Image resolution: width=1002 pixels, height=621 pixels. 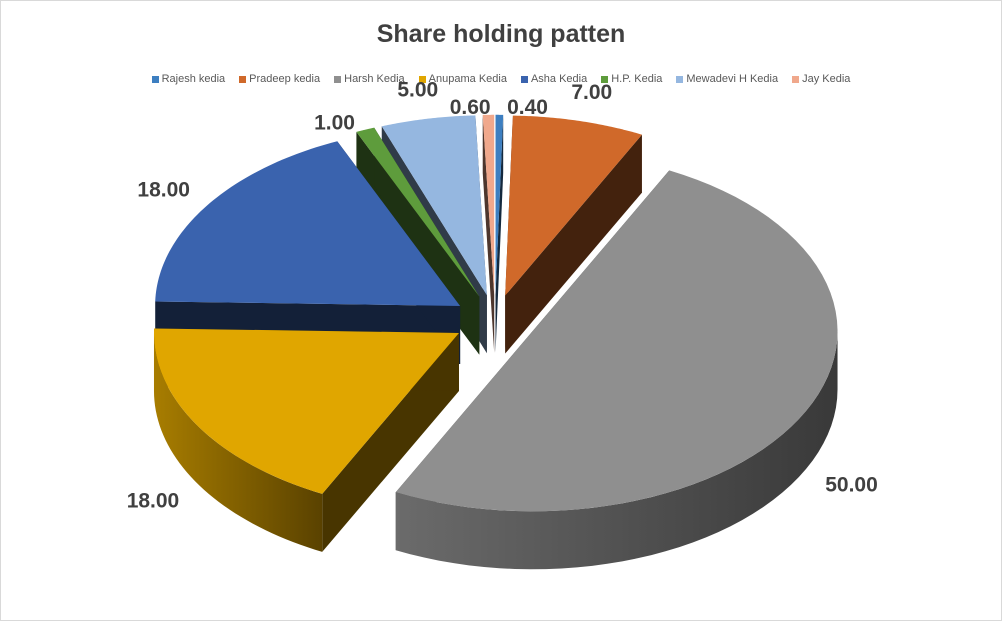 I want to click on legend-item: Rajesh kedia, so click(x=188, y=79).